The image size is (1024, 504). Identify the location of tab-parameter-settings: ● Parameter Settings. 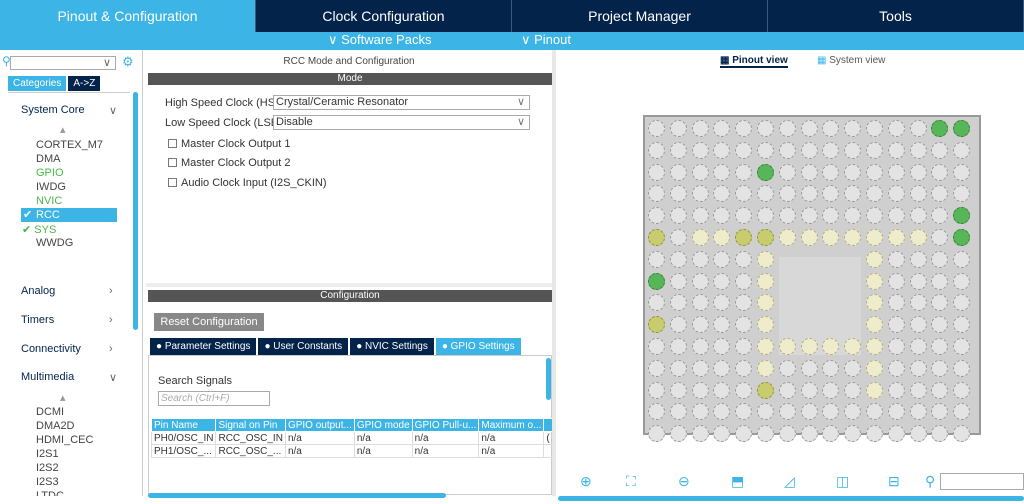
(203, 346).